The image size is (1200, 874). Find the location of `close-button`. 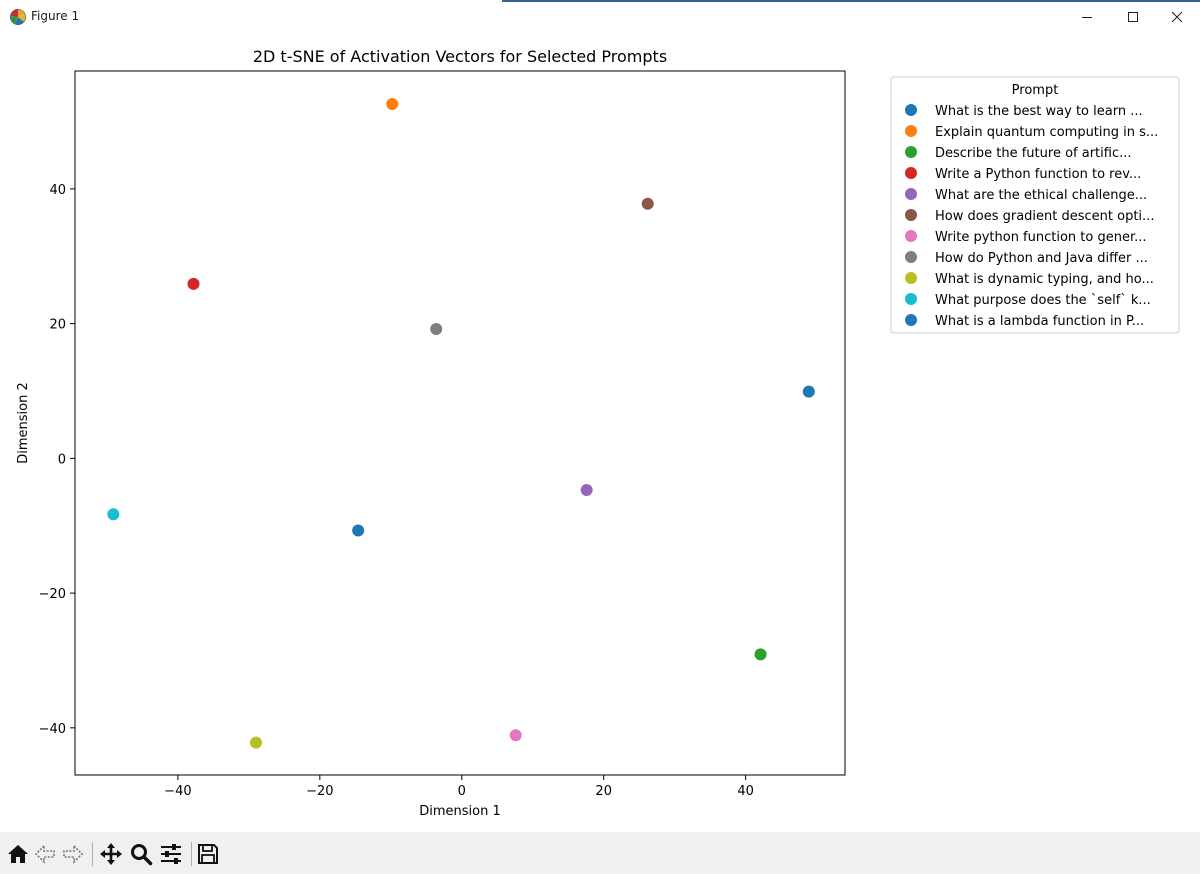

close-button is located at coordinates (1177, 17).